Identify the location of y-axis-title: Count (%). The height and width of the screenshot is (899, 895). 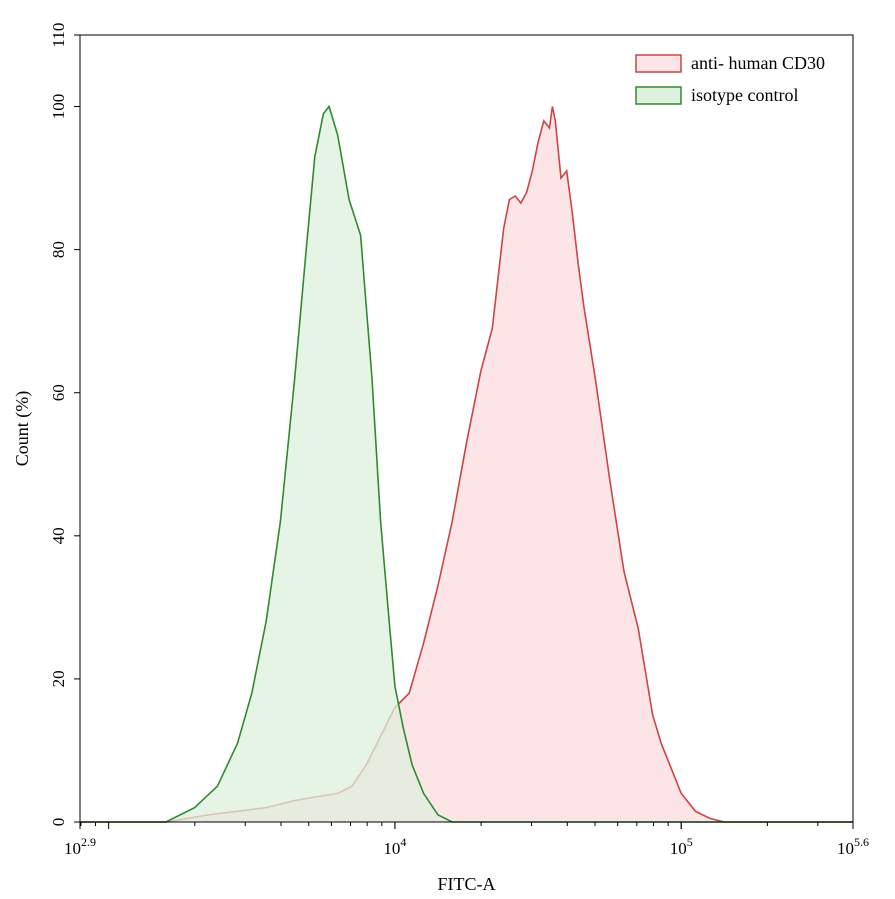
(22, 429).